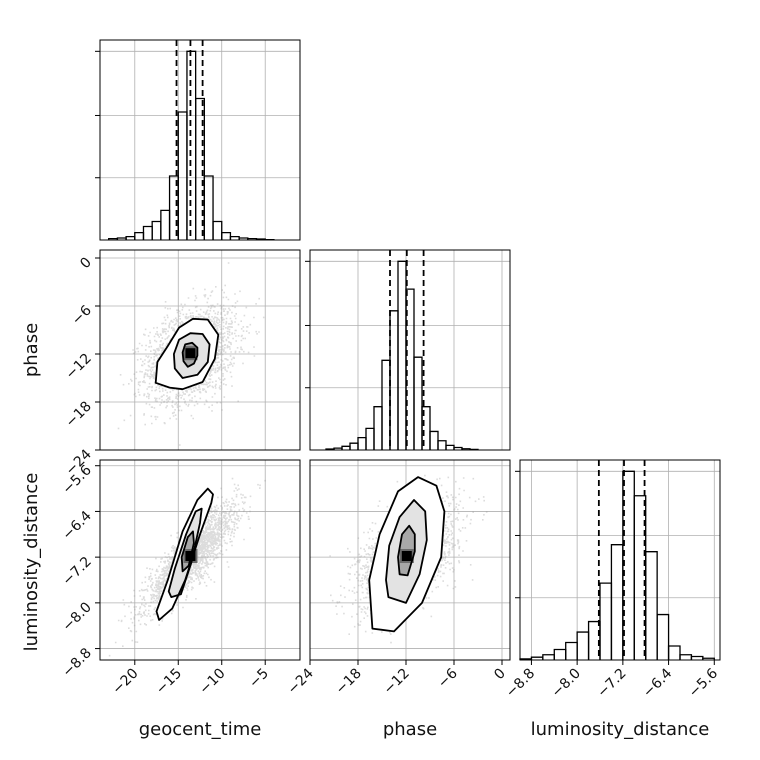 The height and width of the screenshot is (760, 760). What do you see at coordinates (410, 729) in the screenshot?
I see `x-axis-label-phase: phase` at bounding box center [410, 729].